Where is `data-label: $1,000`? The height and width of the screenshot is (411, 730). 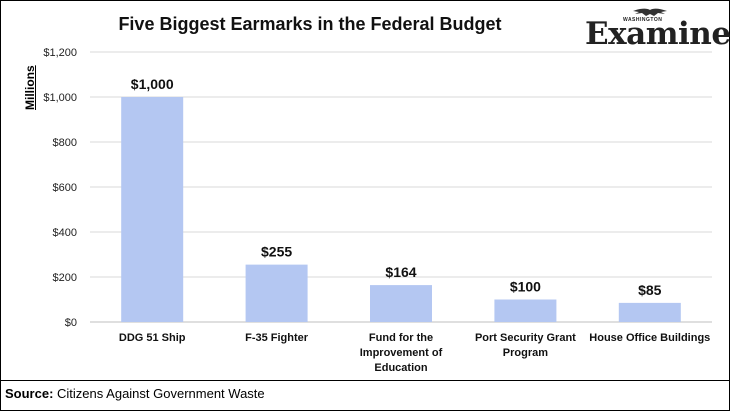
data-label: $1,000 is located at coordinates (152, 84).